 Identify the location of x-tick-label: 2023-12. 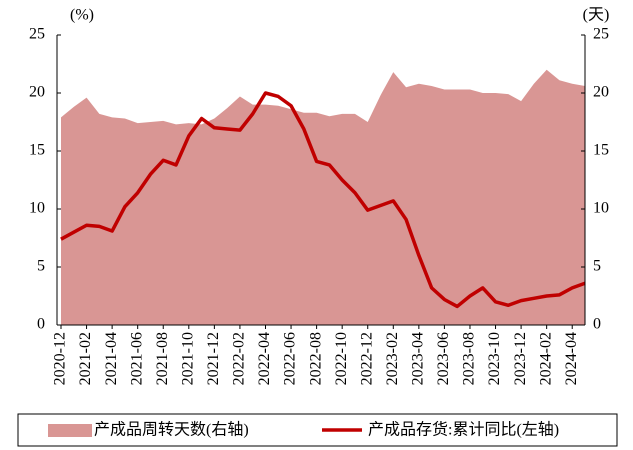
(520, 358).